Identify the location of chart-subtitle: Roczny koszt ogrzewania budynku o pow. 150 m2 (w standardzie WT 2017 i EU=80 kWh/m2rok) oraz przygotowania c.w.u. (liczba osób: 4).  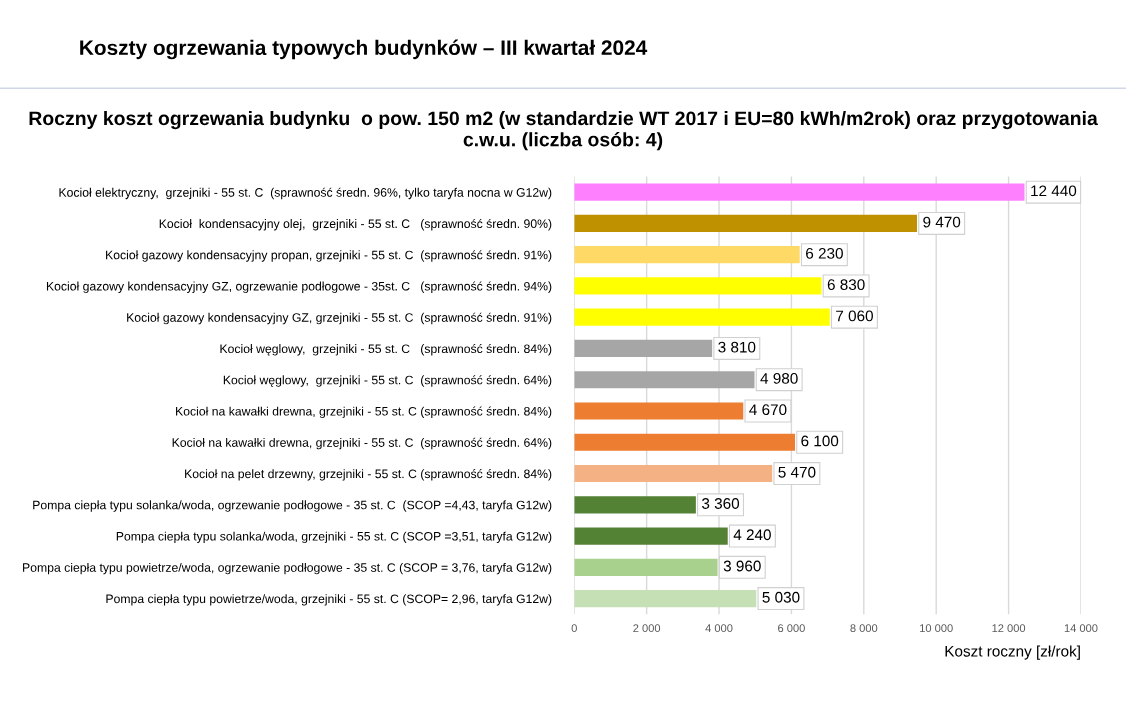
(563, 130).